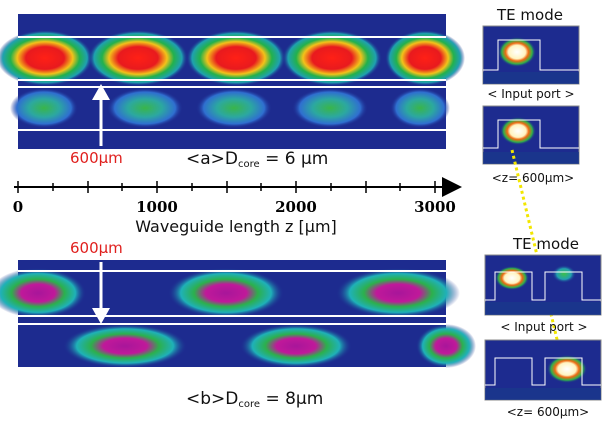 This screenshot has height=423, width=612. What do you see at coordinates (101, 115) in the screenshot?
I see `panel-a-marker-arrow` at bounding box center [101, 115].